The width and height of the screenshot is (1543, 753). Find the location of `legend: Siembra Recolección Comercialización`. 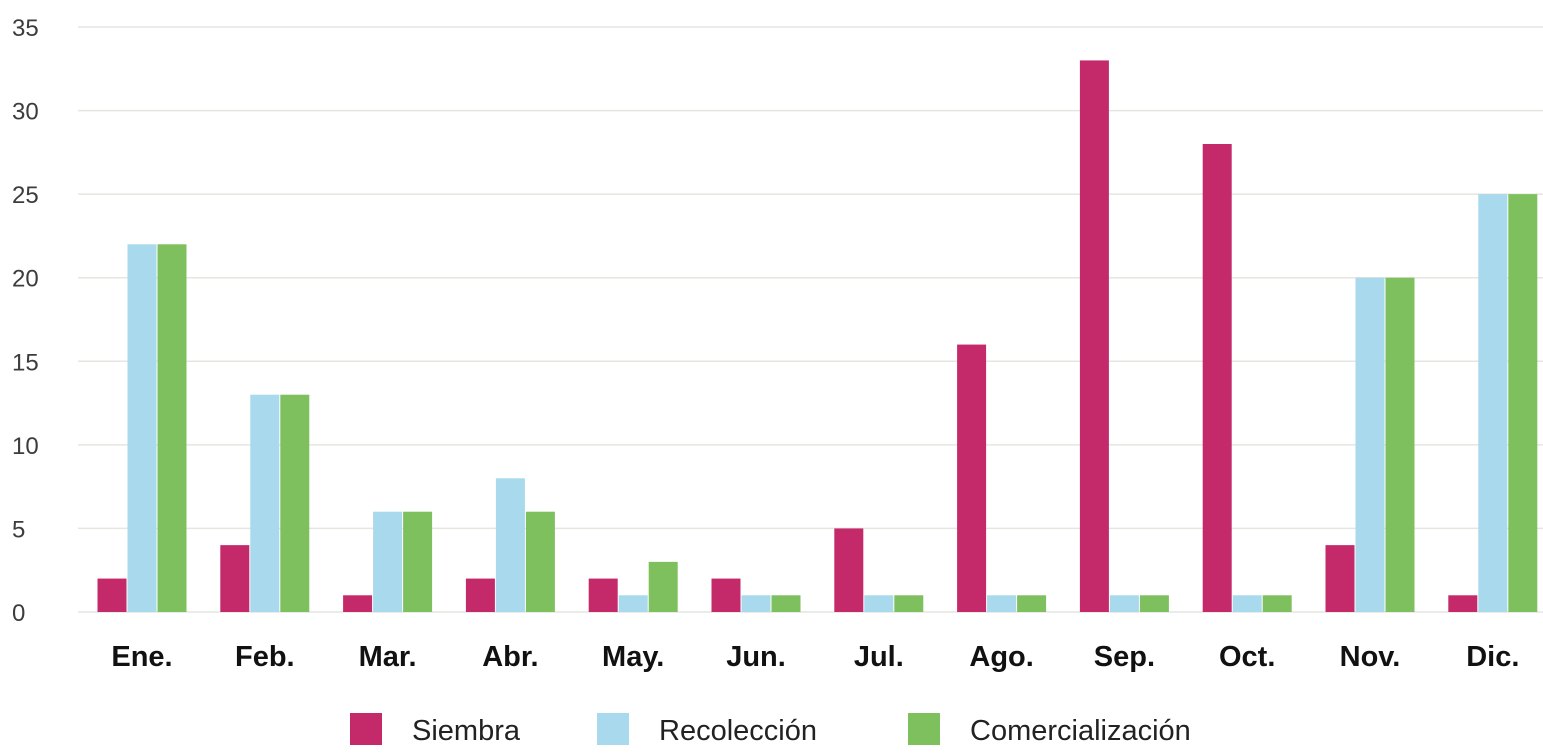

legend: Siembra Recolección Comercialización is located at coordinates (770, 730).